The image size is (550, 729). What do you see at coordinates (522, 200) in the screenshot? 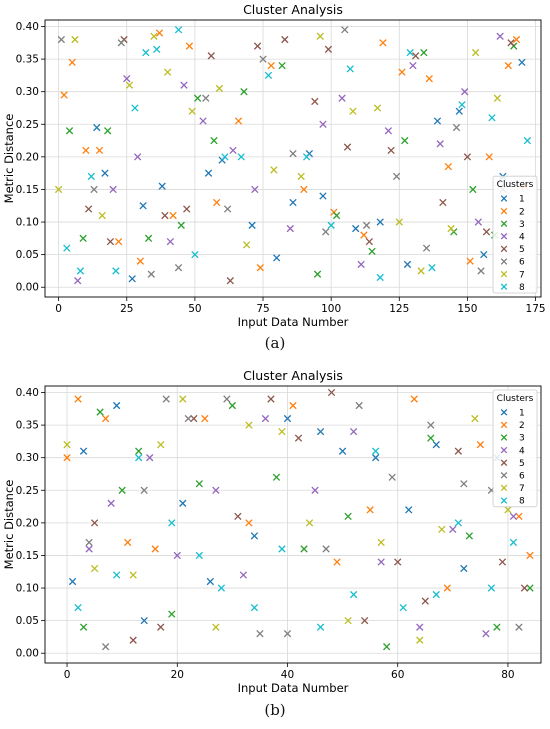
I see `legend-label: 1` at bounding box center [522, 200].